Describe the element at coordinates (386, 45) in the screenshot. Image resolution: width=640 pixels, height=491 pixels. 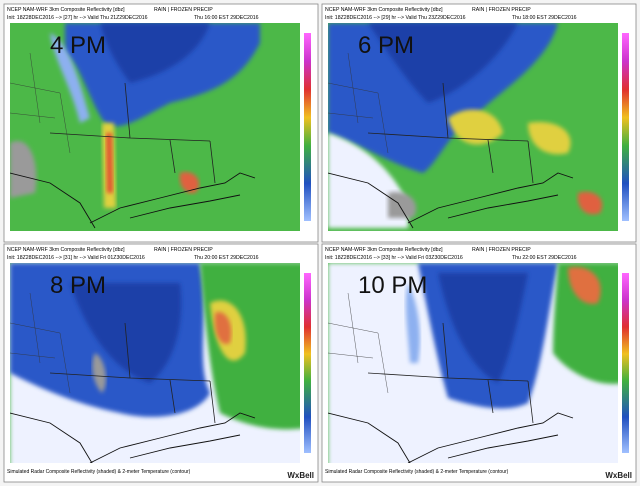
I see `time-label: 6 PM` at that location.